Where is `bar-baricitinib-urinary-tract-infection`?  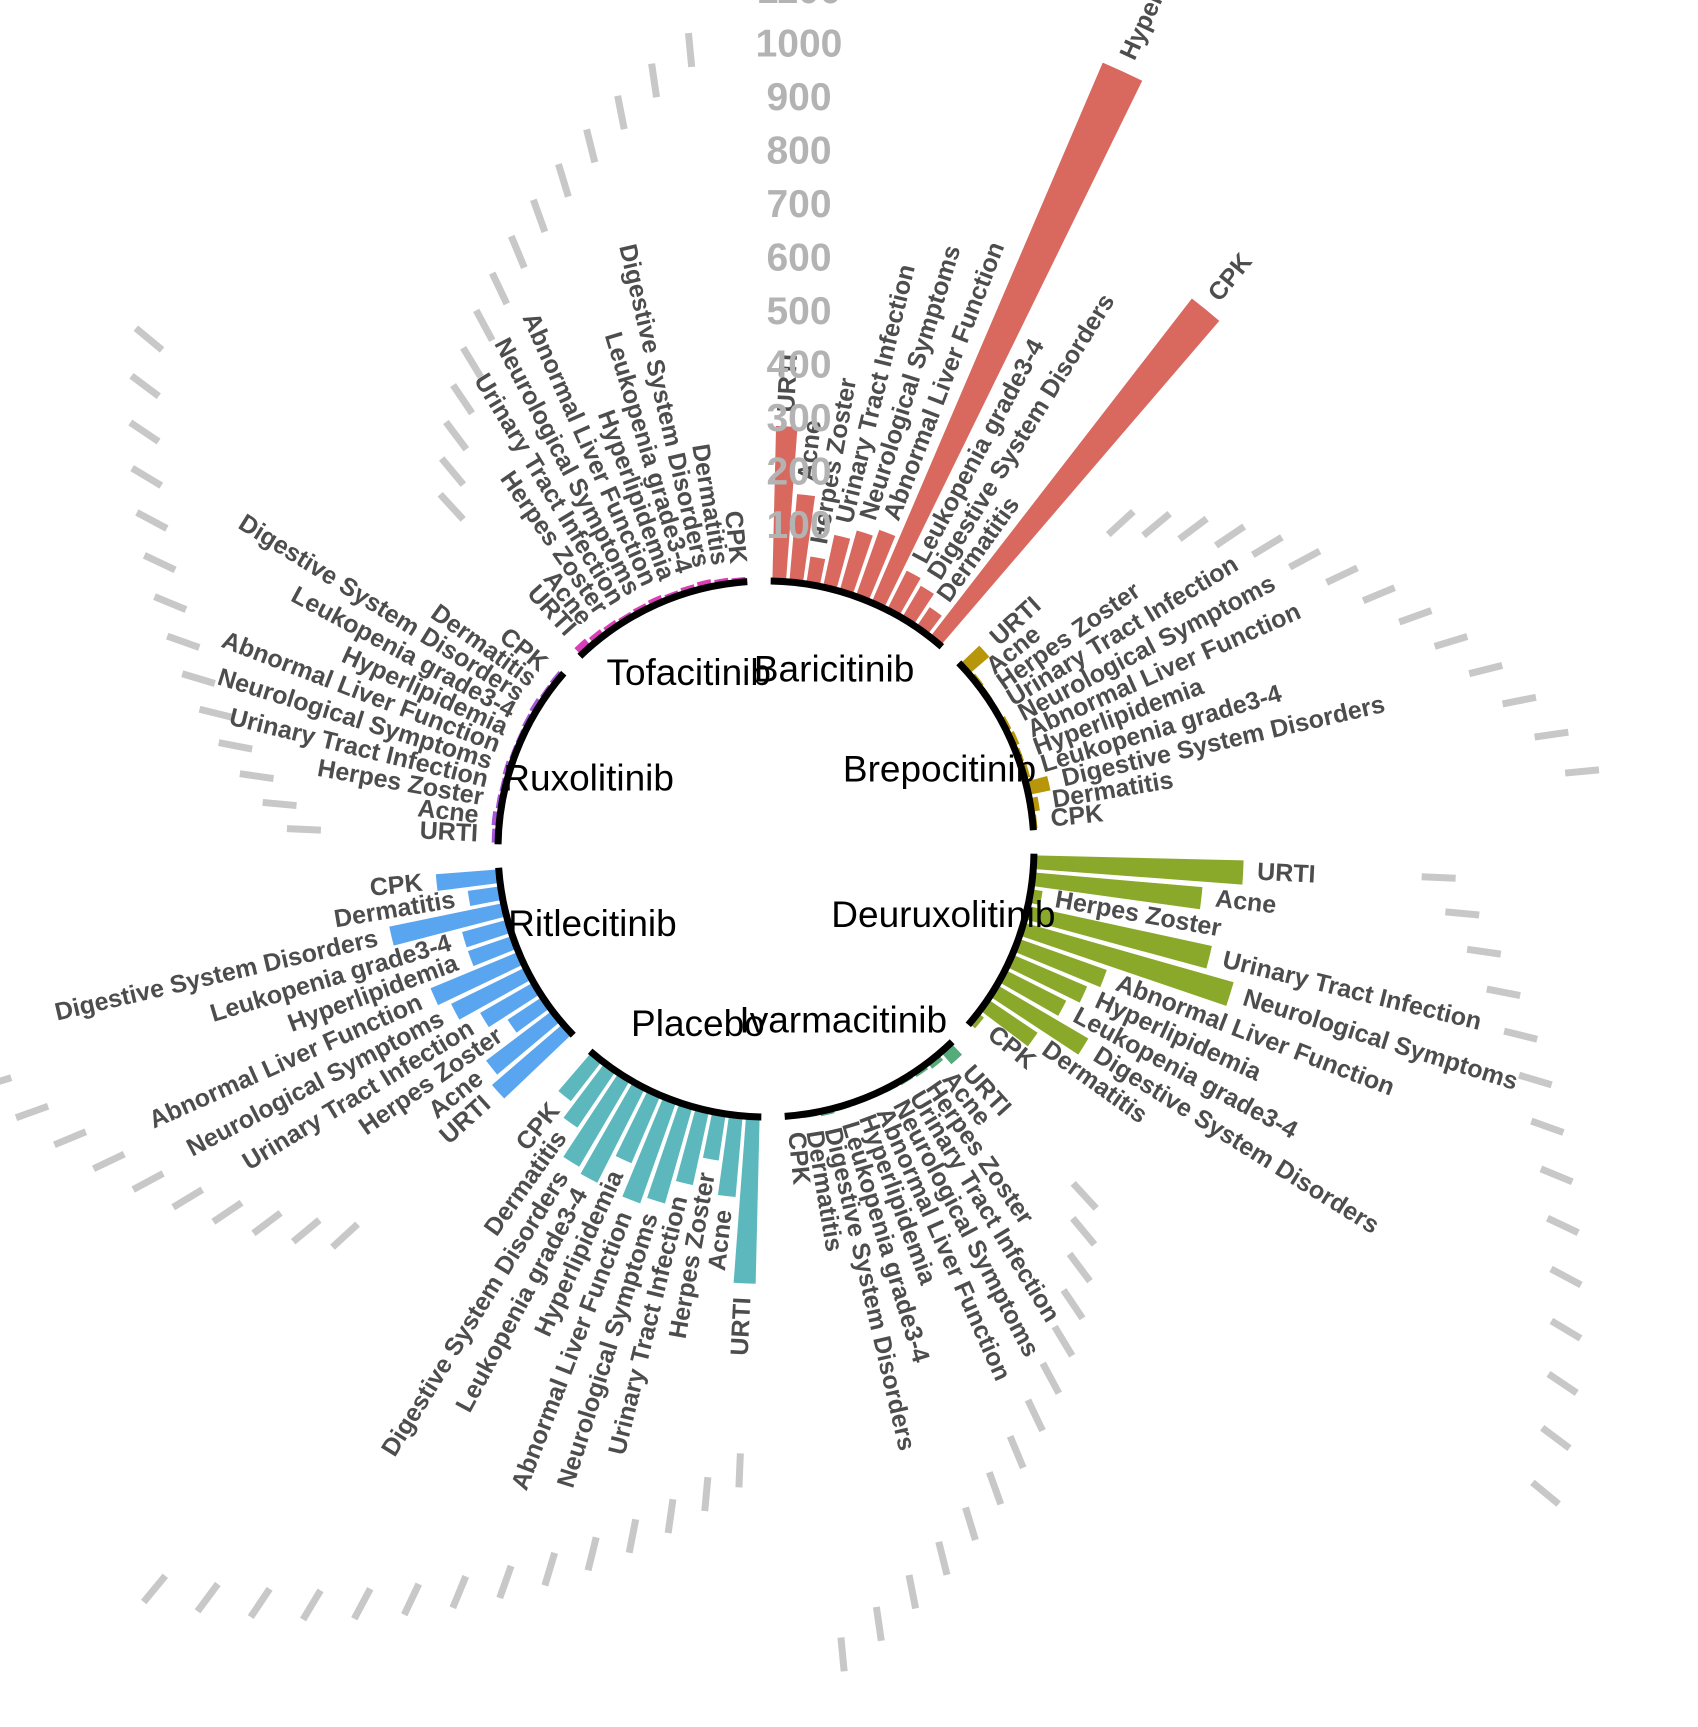
bar-baricitinib-urinary-tract-infection is located at coordinates (836, 562).